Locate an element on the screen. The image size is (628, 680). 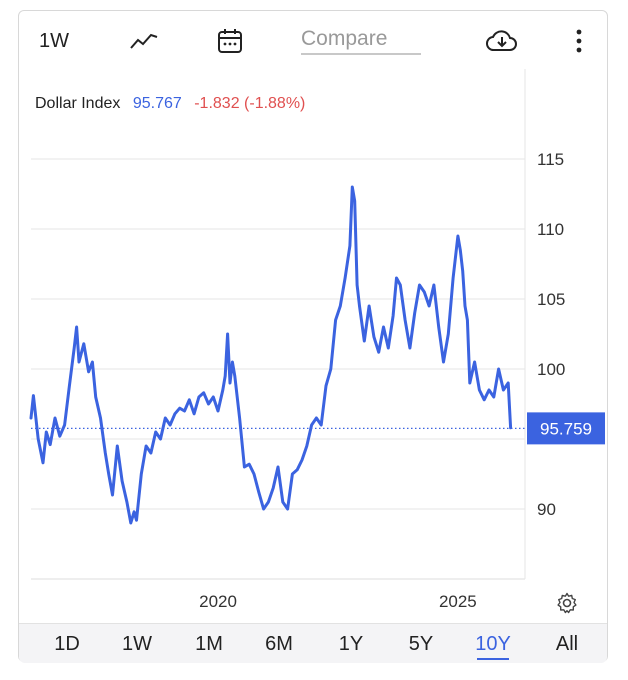
y-tick-label: 110 is located at coordinates (550, 229).